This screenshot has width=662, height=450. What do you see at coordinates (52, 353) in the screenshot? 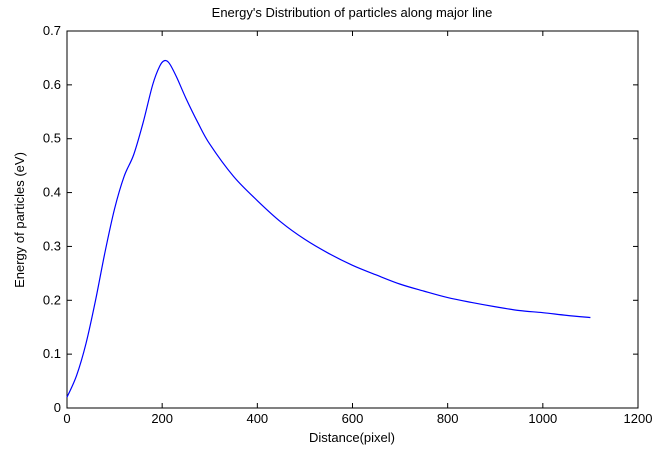
I see `y-tick-label: 0.1` at bounding box center [52, 353].